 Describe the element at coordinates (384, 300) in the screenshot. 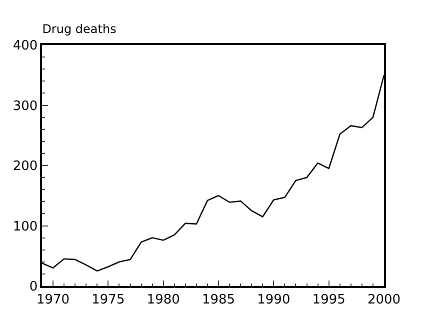

I see `x-tick-label: 2000` at that location.